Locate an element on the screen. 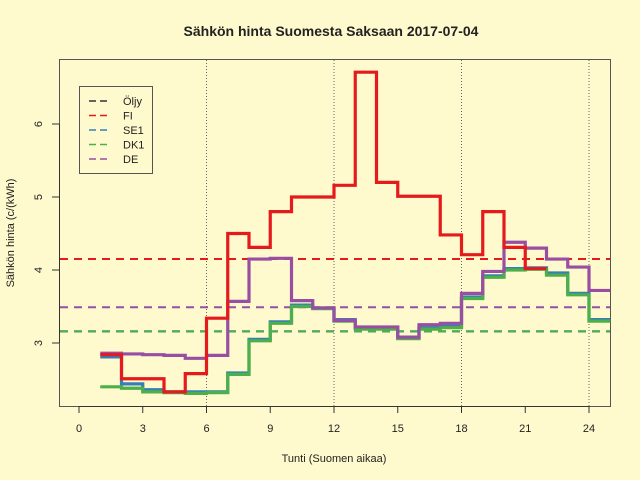 The height and width of the screenshot is (480, 640). legend: Öljy FI SE1 DK1 DE is located at coordinates (116, 130).